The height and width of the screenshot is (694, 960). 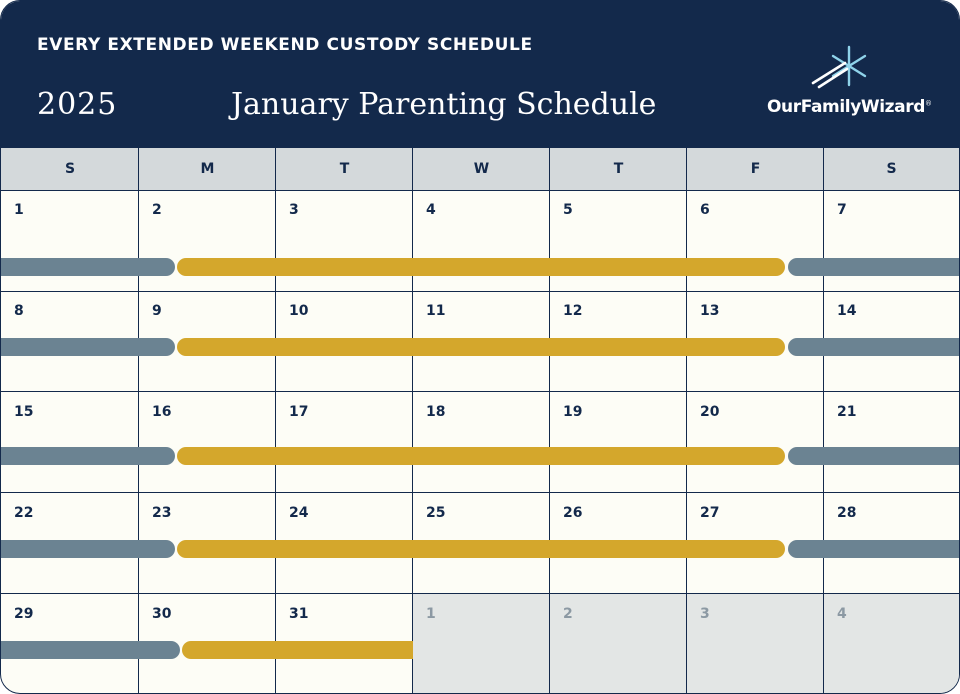 What do you see at coordinates (162, 412) in the screenshot?
I see `day-number: 16` at bounding box center [162, 412].